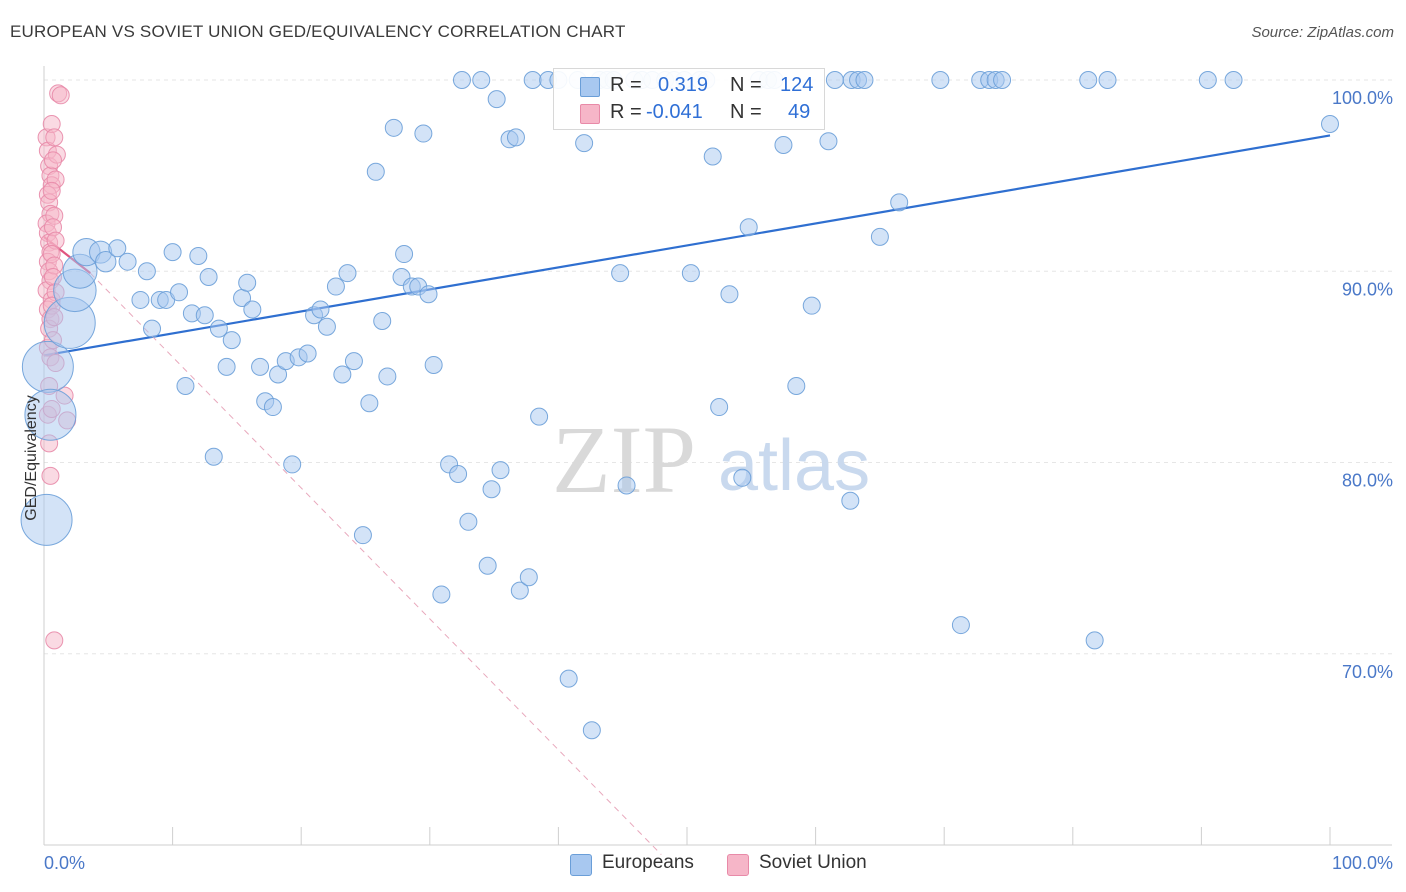  Describe the element at coordinates (674, 112) in the screenshot. I see `soviet-r-value: -0.041` at that location.